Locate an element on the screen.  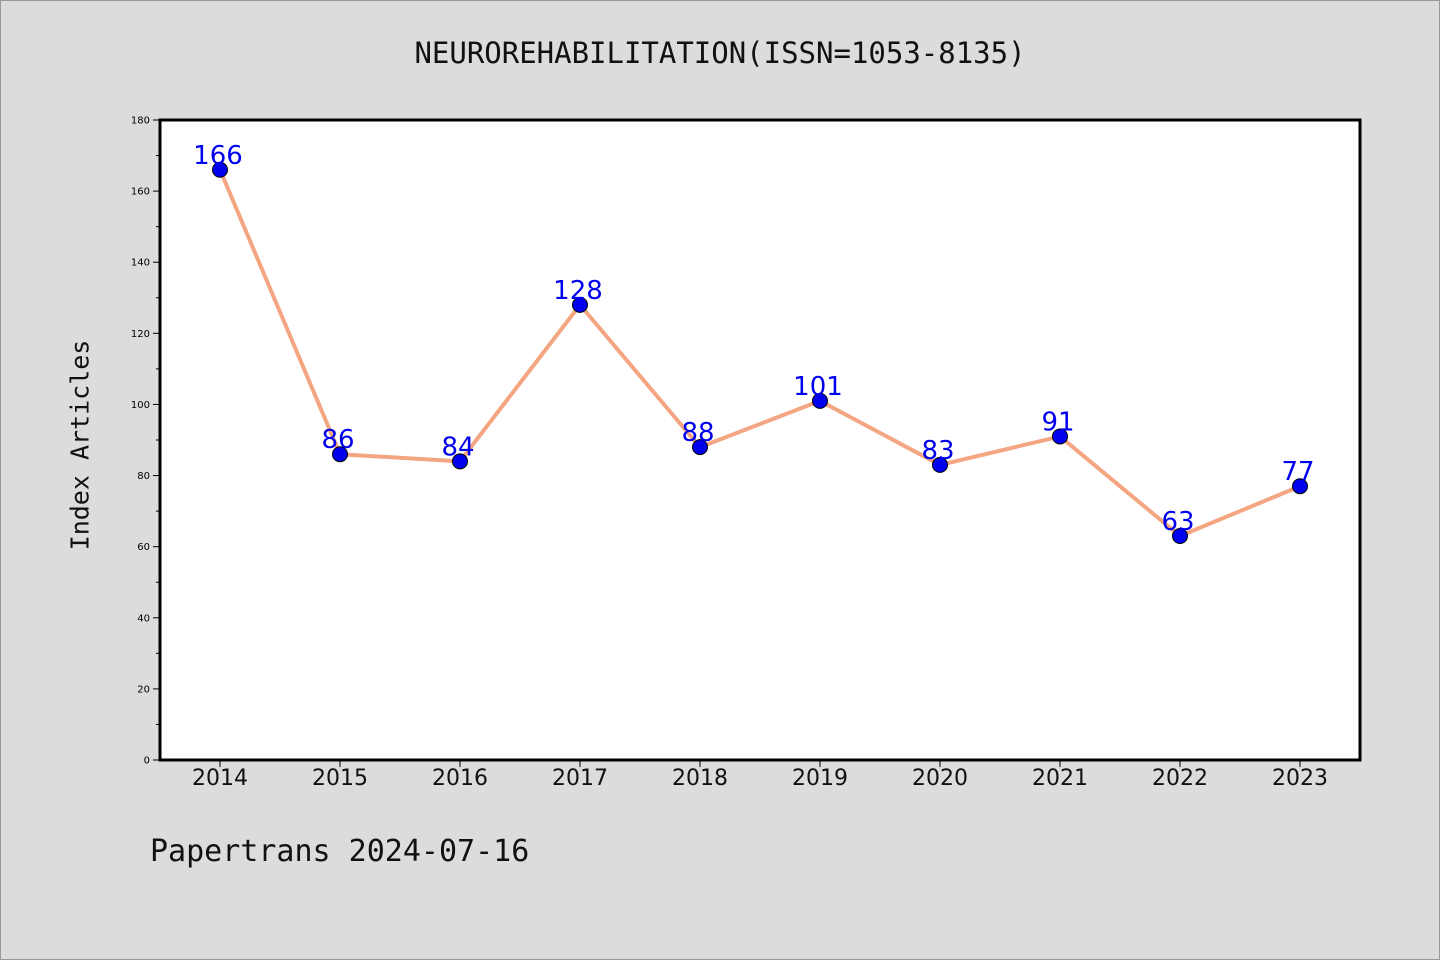
x-tick-label: 2017 is located at coordinates (580, 778).